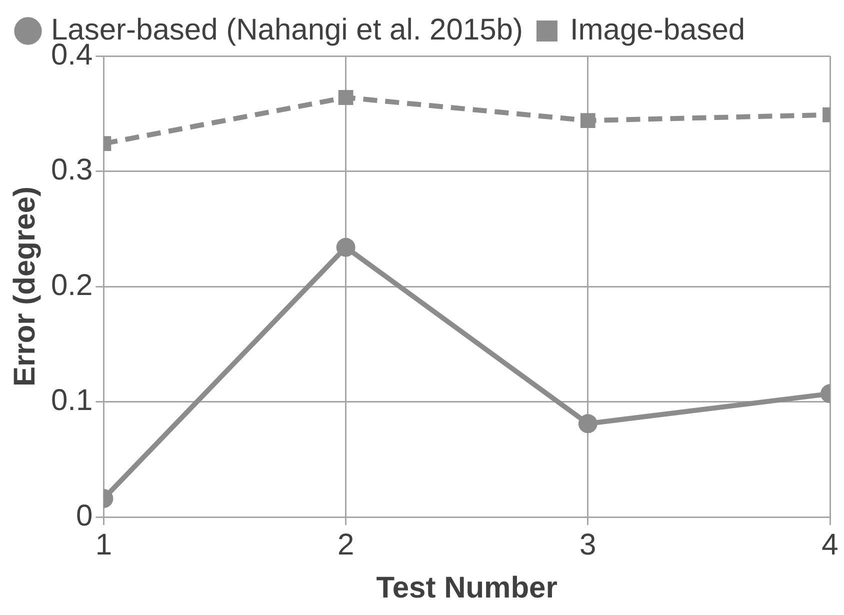 The image size is (844, 615). What do you see at coordinates (84, 515) in the screenshot?
I see `y-tick-label: 0` at bounding box center [84, 515].